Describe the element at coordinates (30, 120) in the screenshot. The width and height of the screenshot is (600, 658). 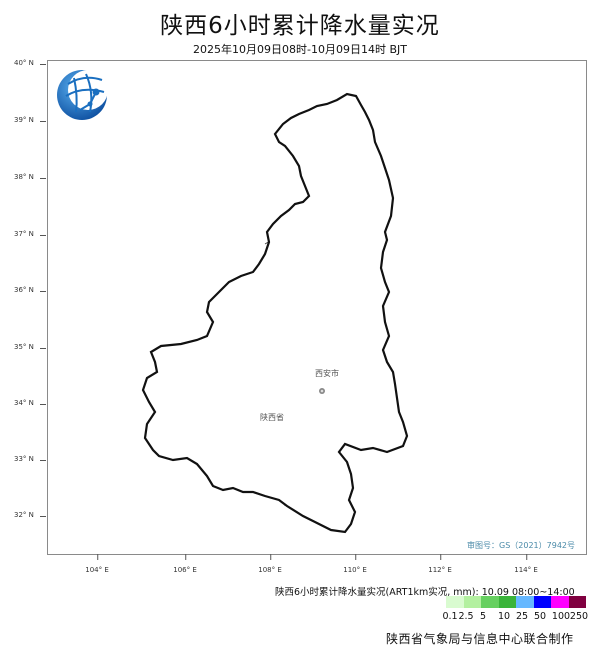
I see `lat-tick-39: 39° N` at that location.